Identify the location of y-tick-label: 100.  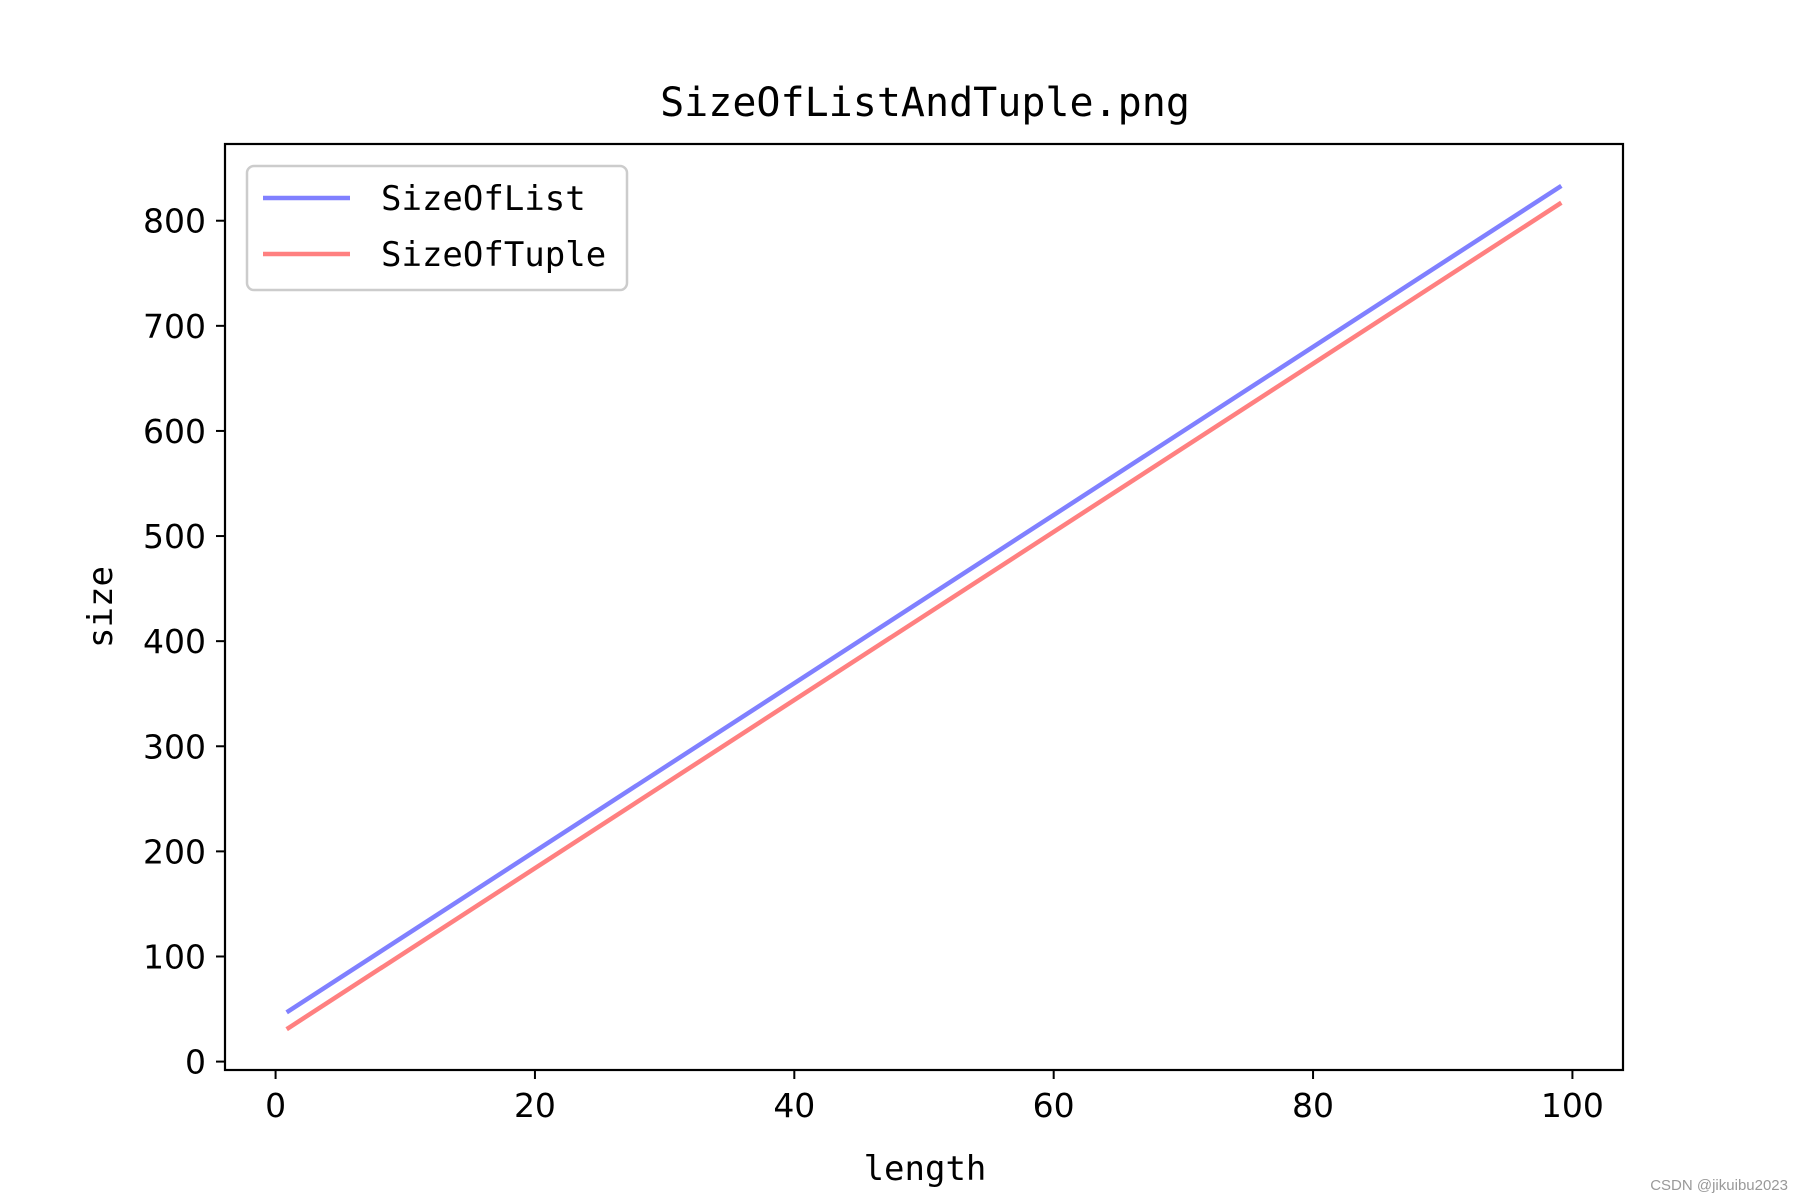
(174, 956).